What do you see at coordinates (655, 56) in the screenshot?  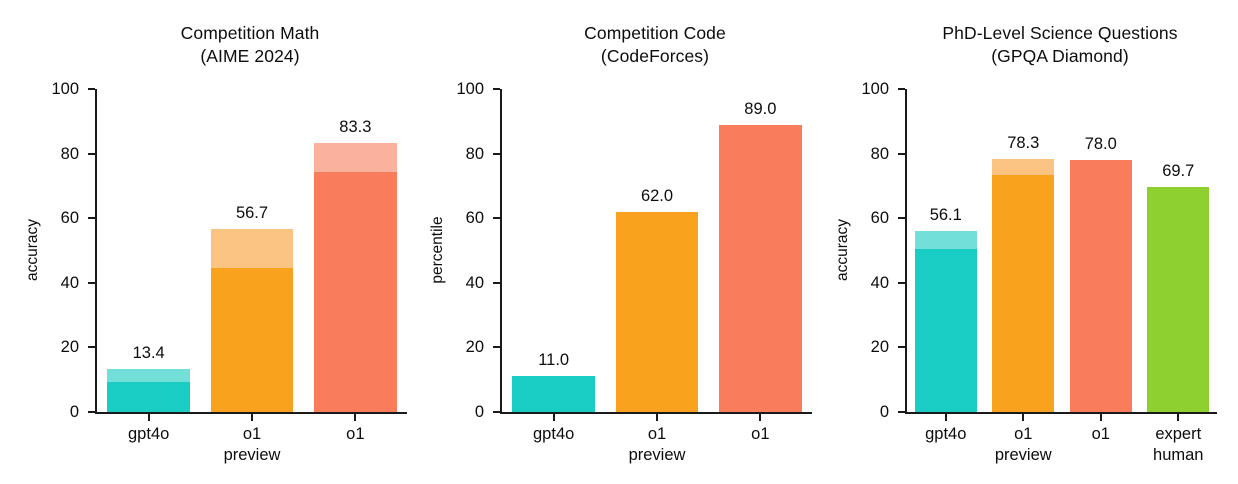 I see `chart-title-line2: (CodeForces)` at bounding box center [655, 56].